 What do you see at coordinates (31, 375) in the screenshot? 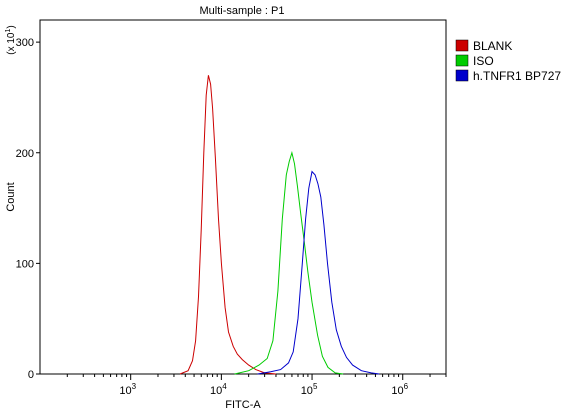
I see `y-tick-label: 0` at bounding box center [31, 375].